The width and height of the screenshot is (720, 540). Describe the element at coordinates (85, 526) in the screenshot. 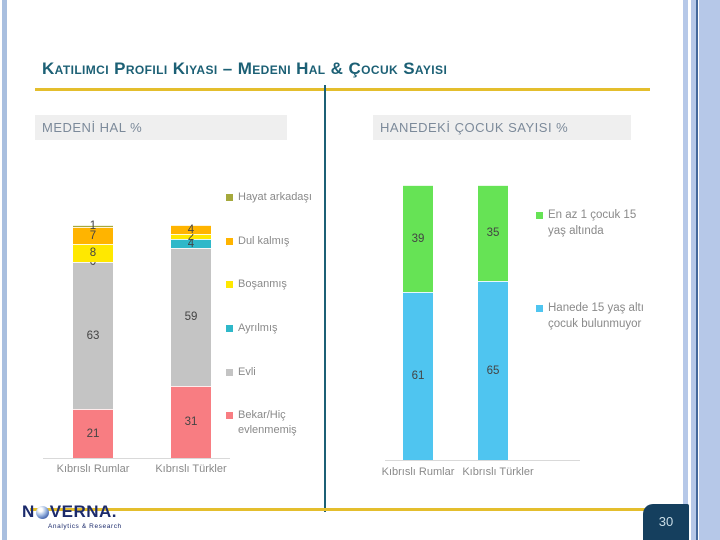

I see `logo-tagline: Analytics & Research` at that location.